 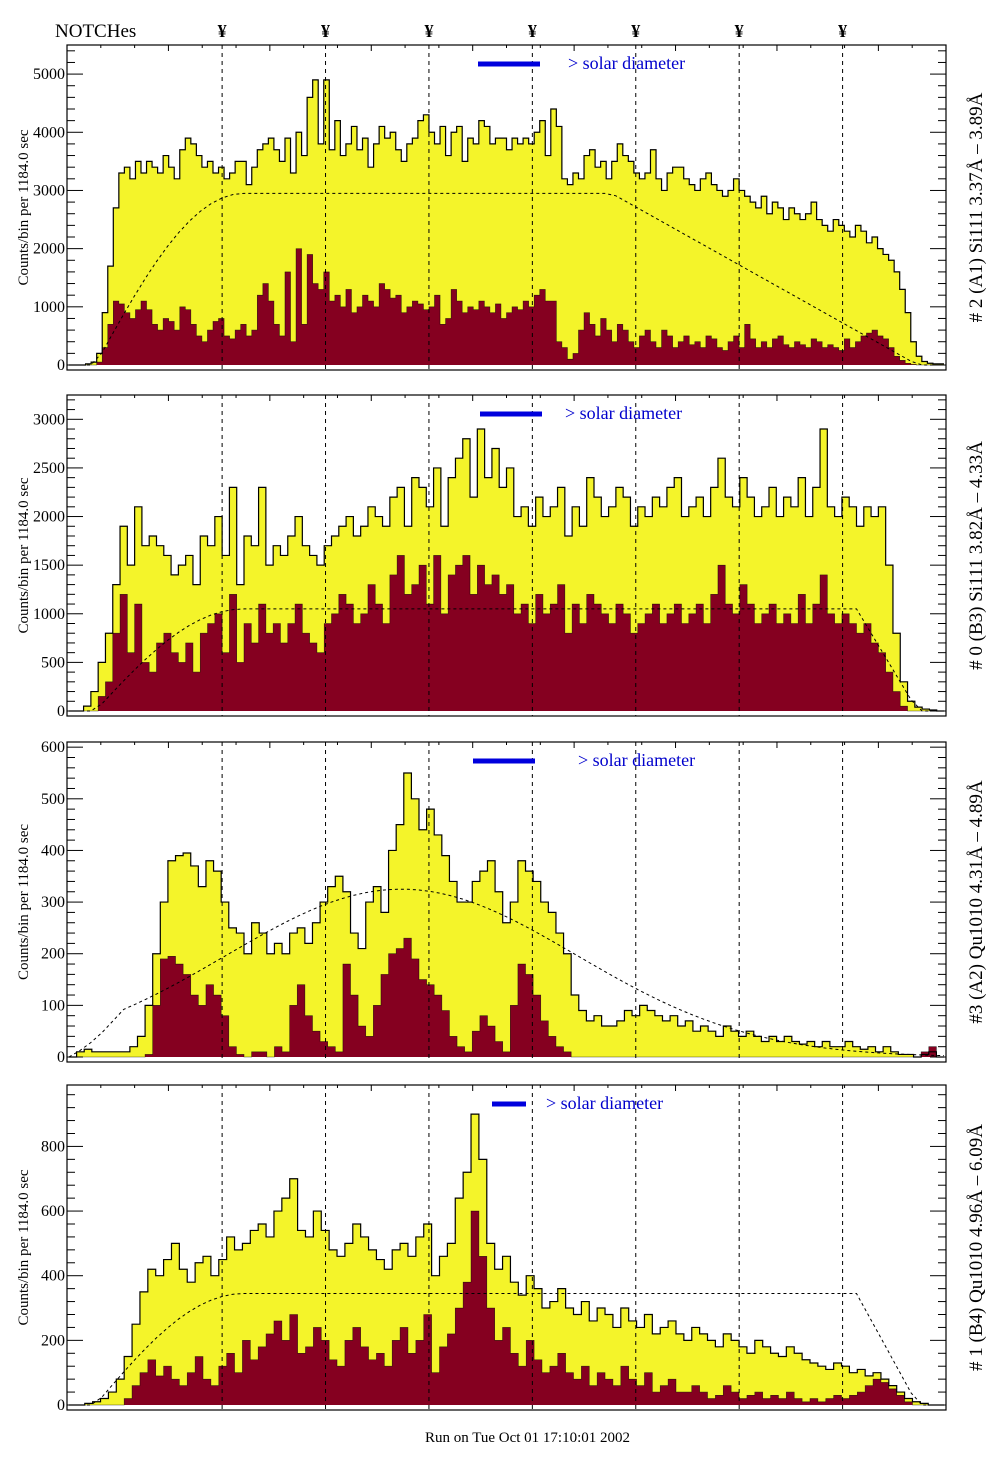 I want to click on panel-title: # 2 (A1) Si111 3.37Å – 3.89Å, so click(x=976, y=207).